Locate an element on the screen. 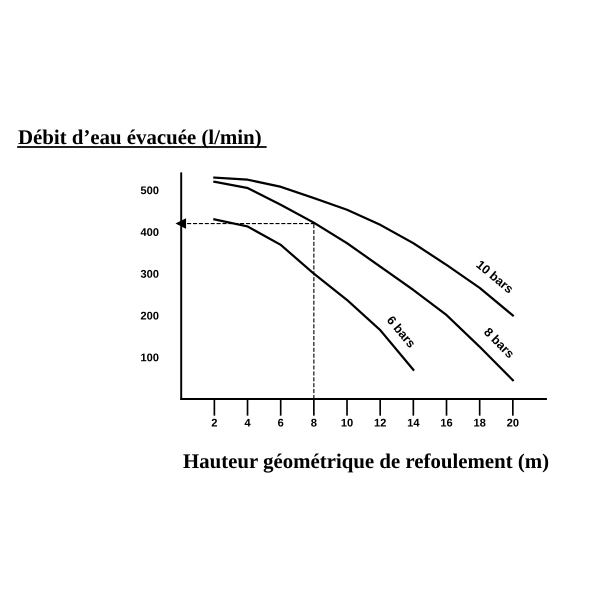 Image resolution: width=600 pixels, height=600 pixels. y-tick-label: 300 is located at coordinates (149, 274).